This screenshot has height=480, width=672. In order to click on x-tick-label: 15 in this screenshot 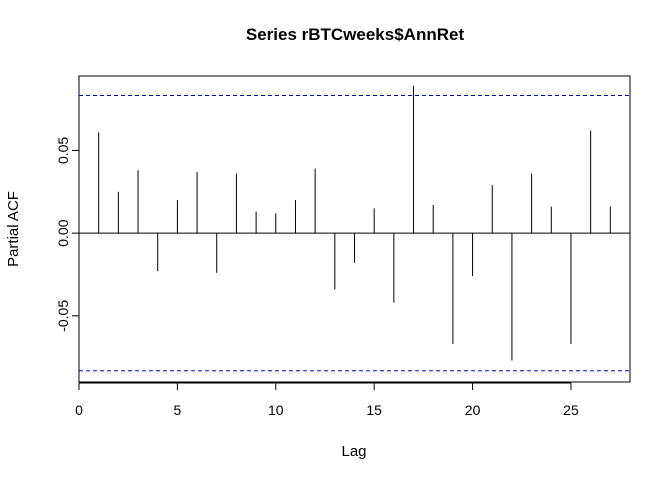, I will do `click(374, 410)`.